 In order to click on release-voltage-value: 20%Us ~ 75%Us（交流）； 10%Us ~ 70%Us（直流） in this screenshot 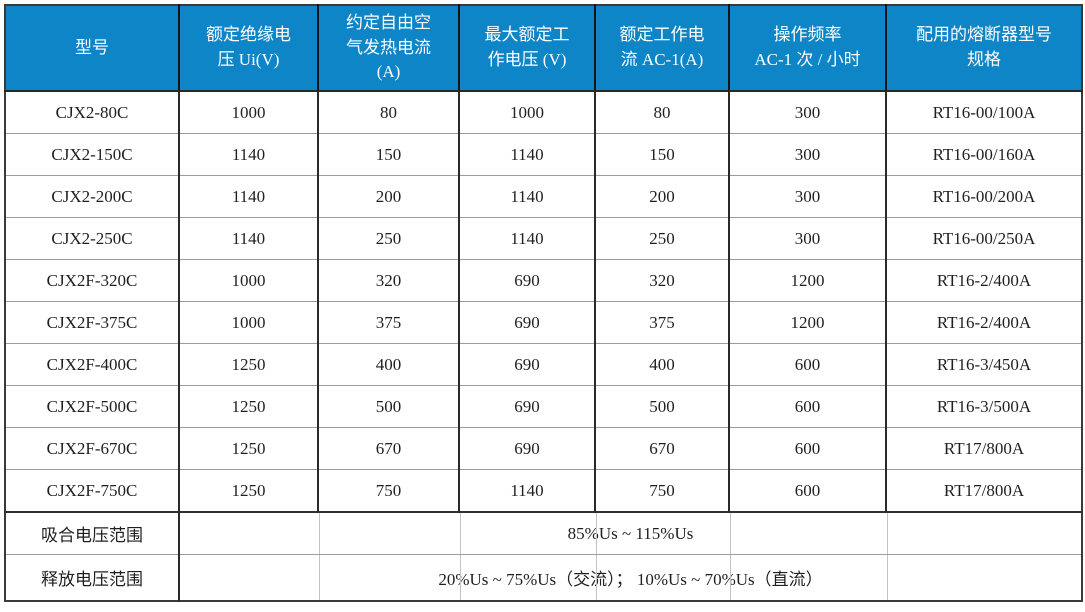, I will do `click(630, 579)`.